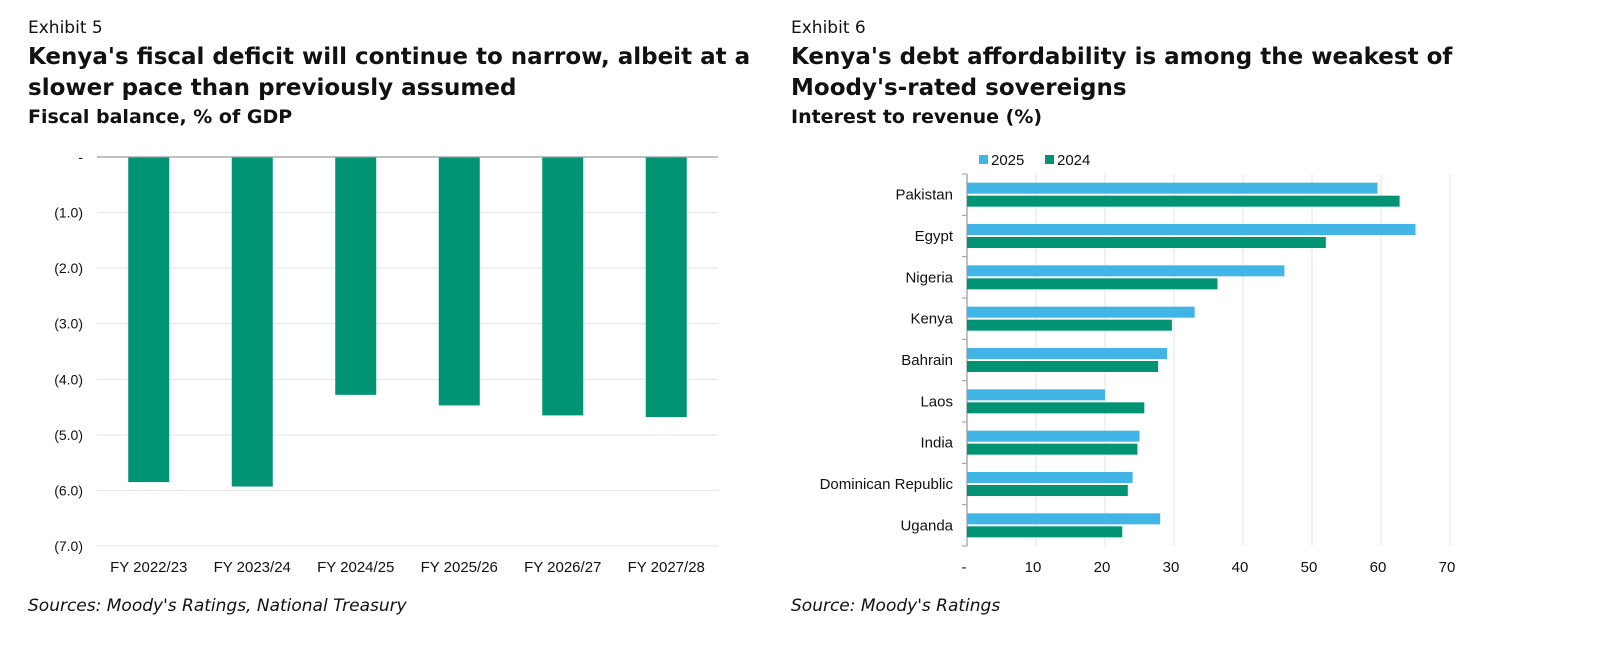  I want to click on x-tick-label: 10, so click(1033, 567).